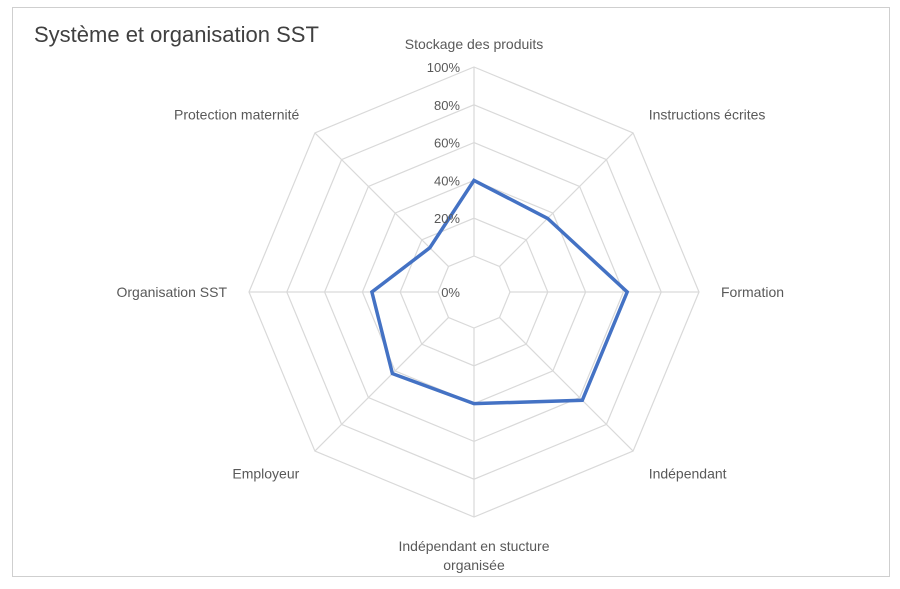 This screenshot has width=900, height=589. What do you see at coordinates (444, 67) in the screenshot?
I see `tick-label: 100%` at bounding box center [444, 67].